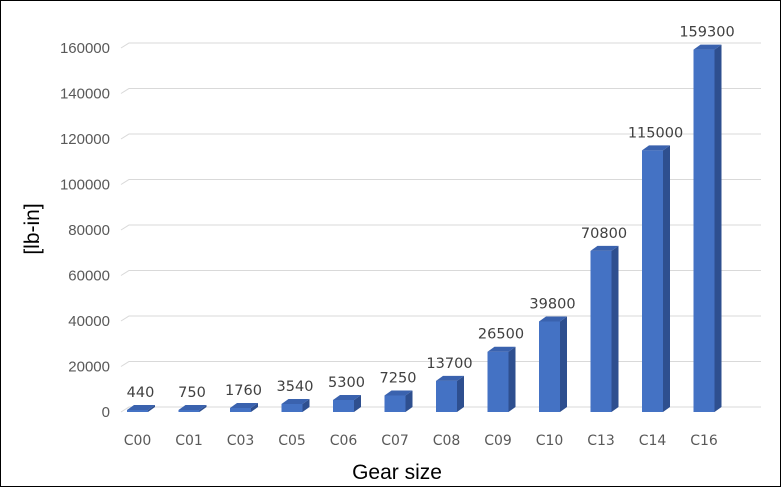 The height and width of the screenshot is (488, 781). What do you see at coordinates (498, 441) in the screenshot?
I see `x-category-label: C09` at bounding box center [498, 441].